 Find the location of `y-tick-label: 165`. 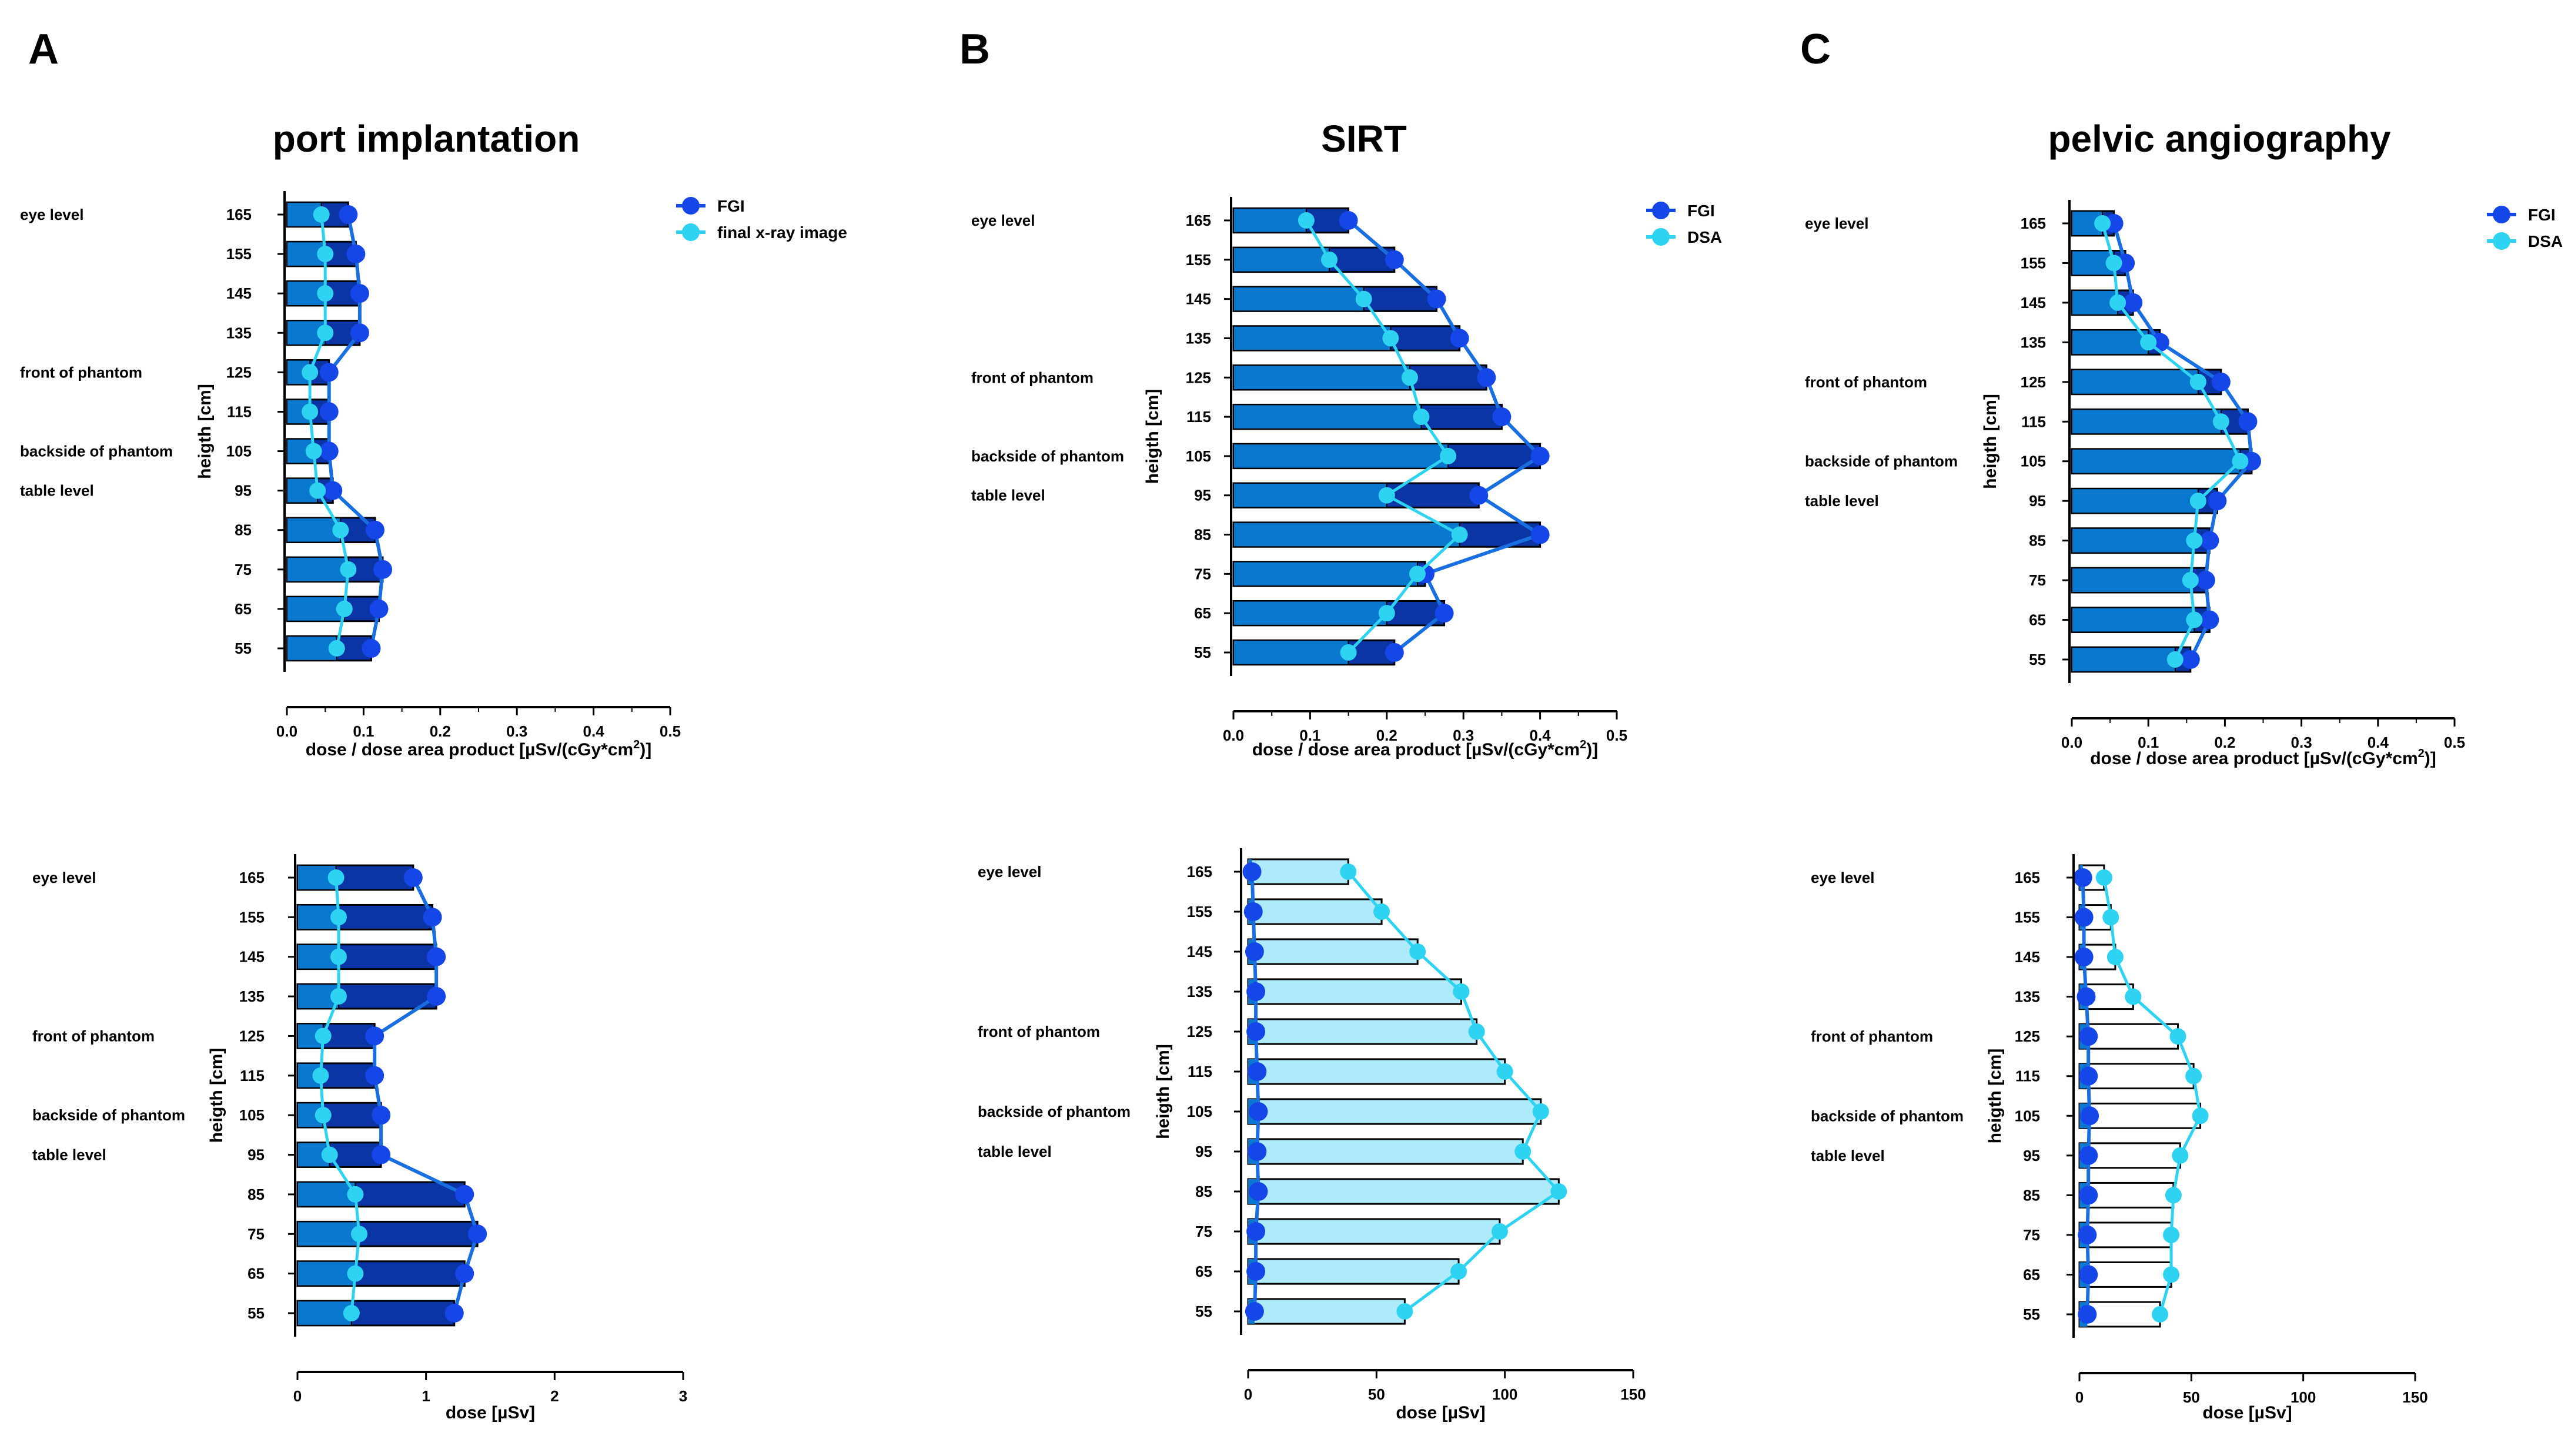

y-tick-label: 165 is located at coordinates (2034, 224).